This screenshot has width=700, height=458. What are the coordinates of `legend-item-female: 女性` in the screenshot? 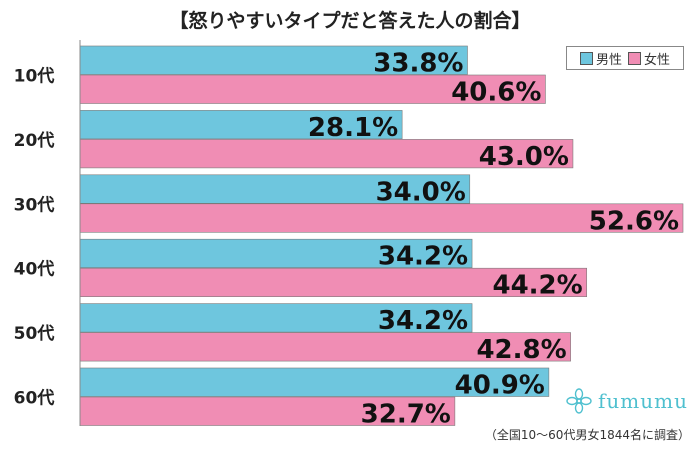 It's located at (649, 58).